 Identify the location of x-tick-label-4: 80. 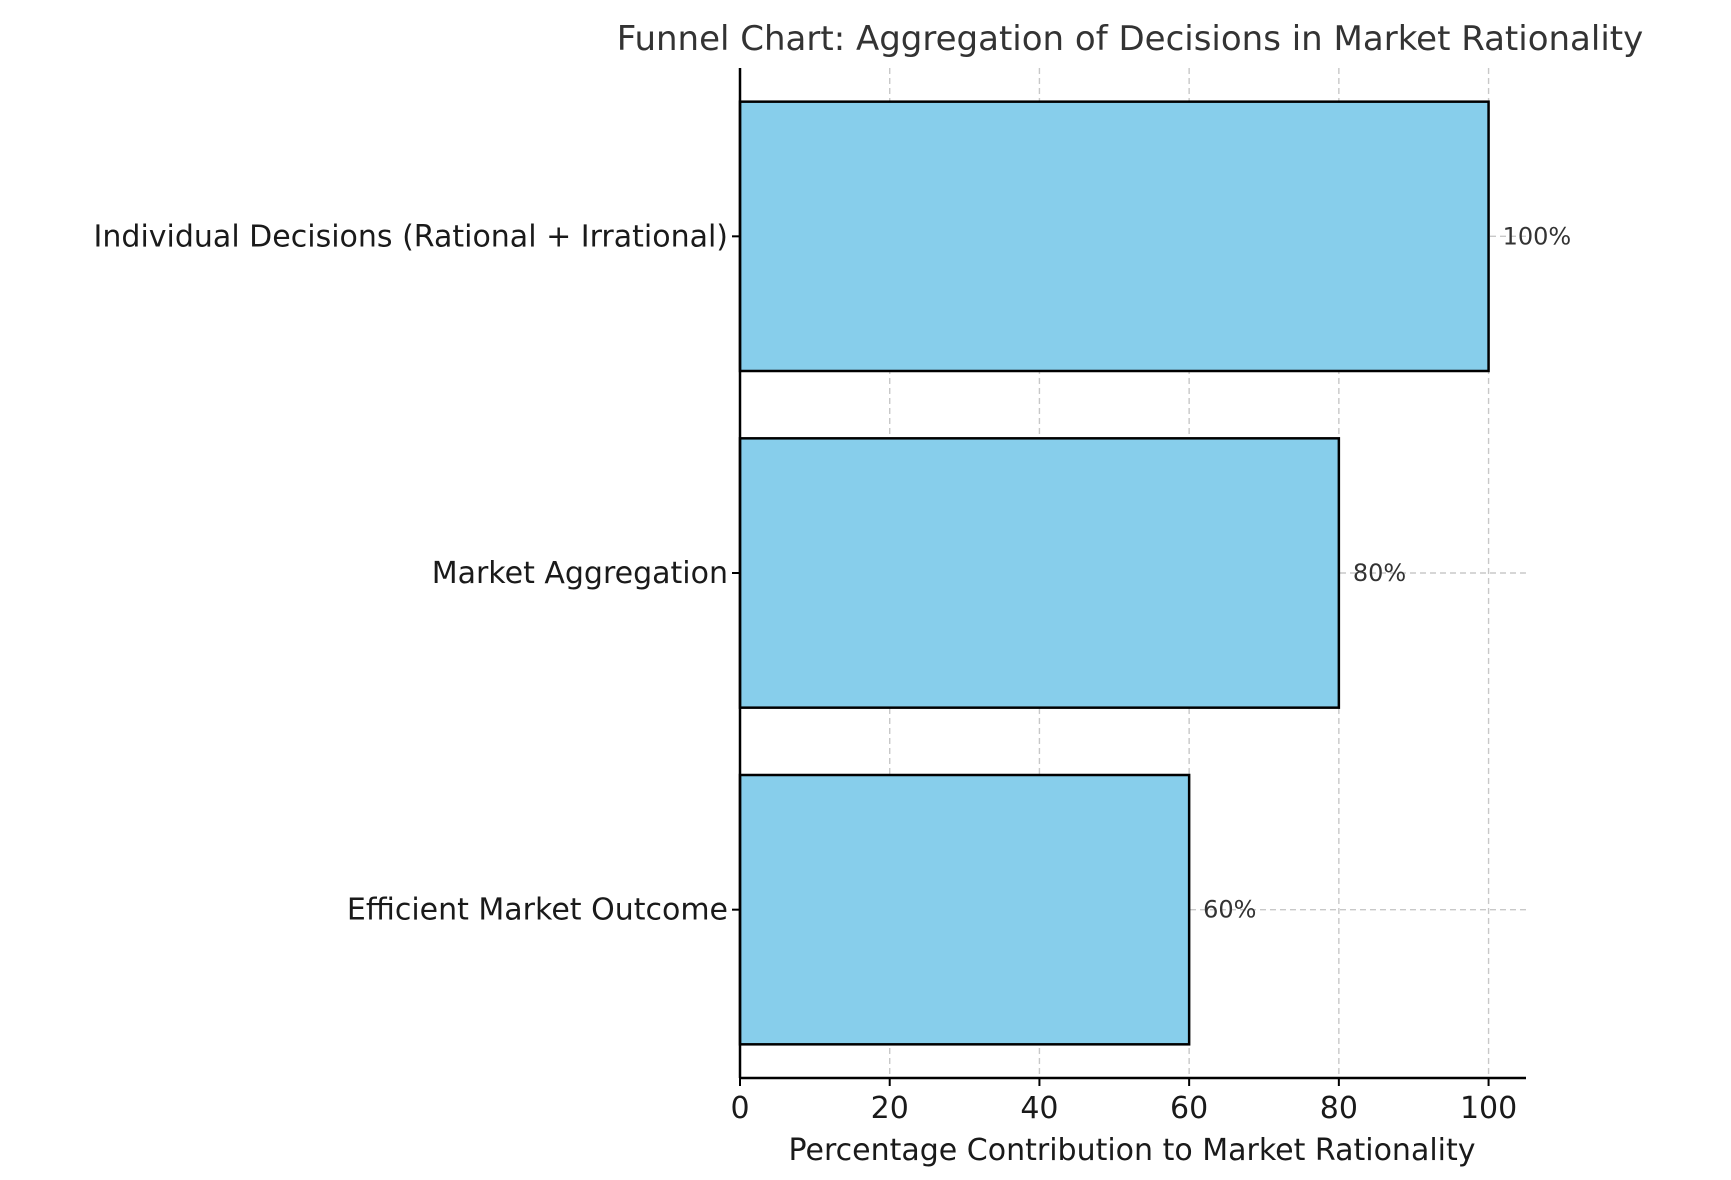
(1339, 1108).